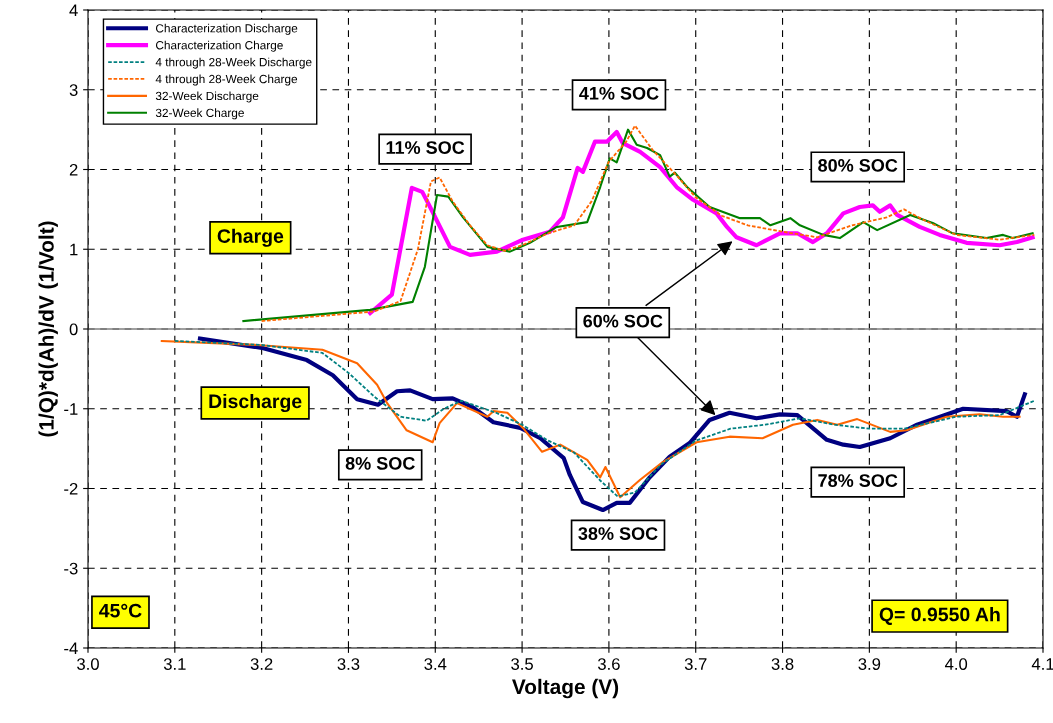 The height and width of the screenshot is (723, 1053). What do you see at coordinates (73, 329) in the screenshot?
I see `y-tick-label: 0` at bounding box center [73, 329].